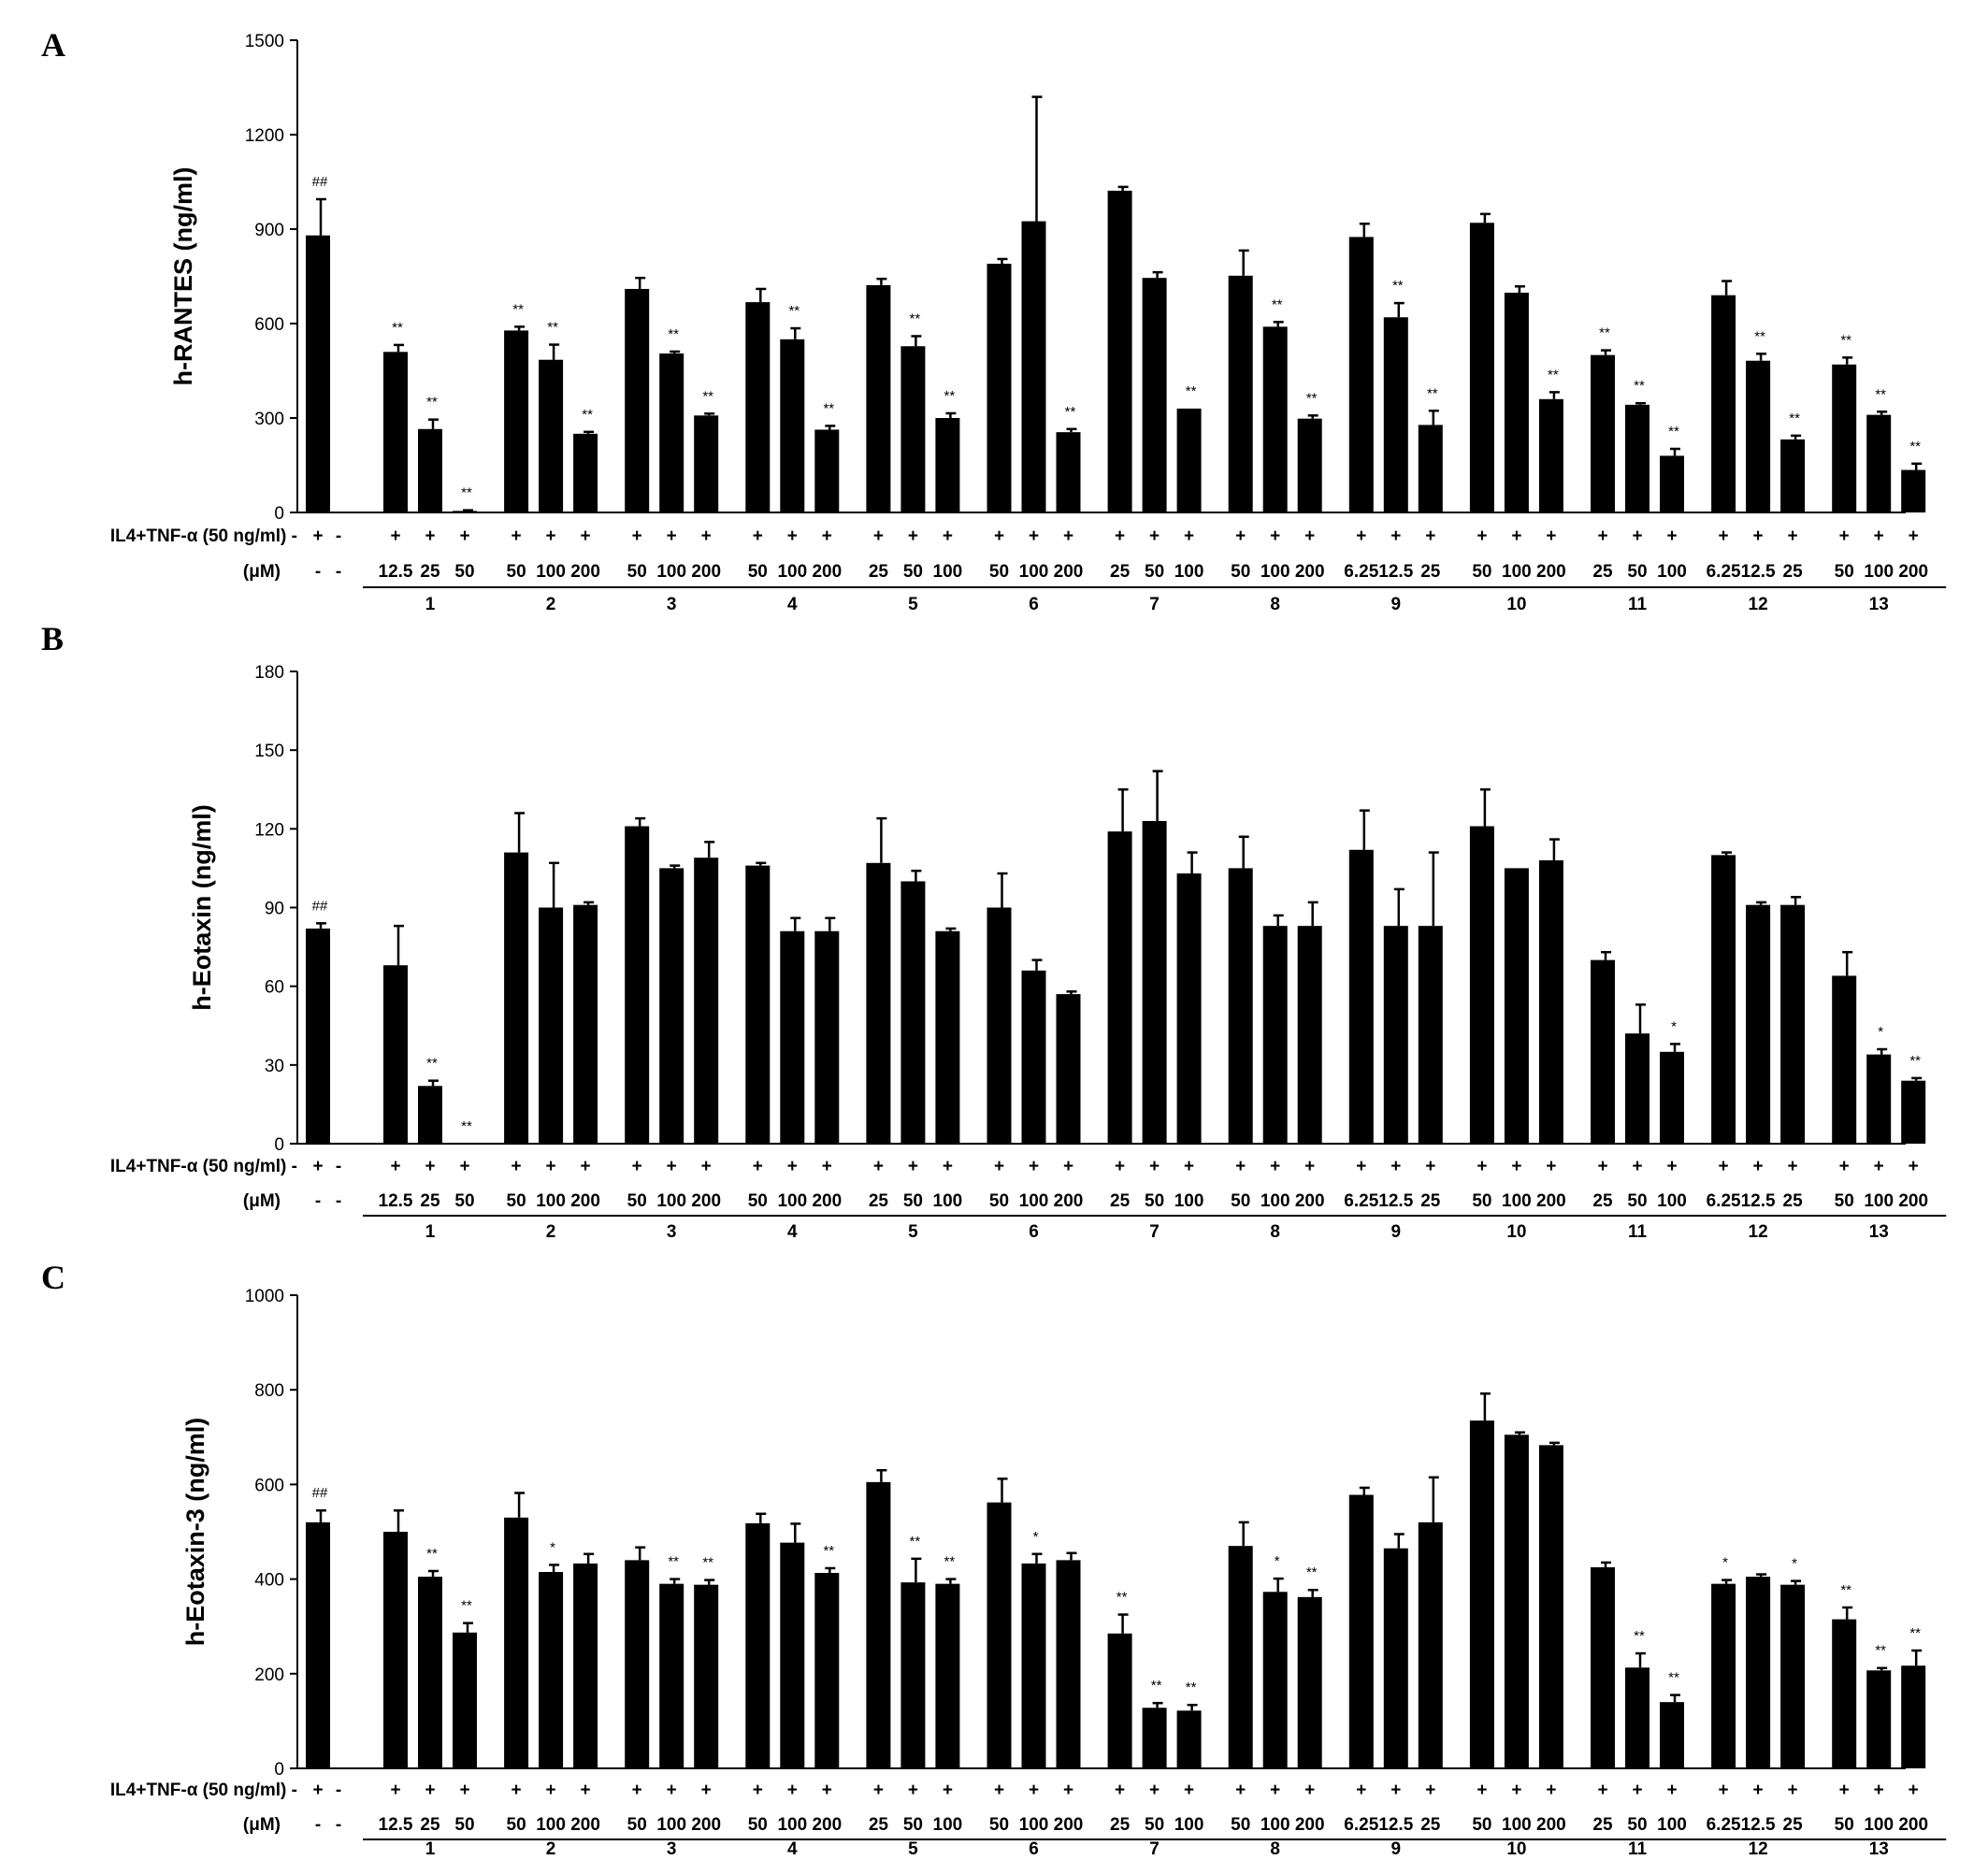 This screenshot has height=1860, width=1988. What do you see at coordinates (672, 604) in the screenshot?
I see `group-label: 3` at bounding box center [672, 604].